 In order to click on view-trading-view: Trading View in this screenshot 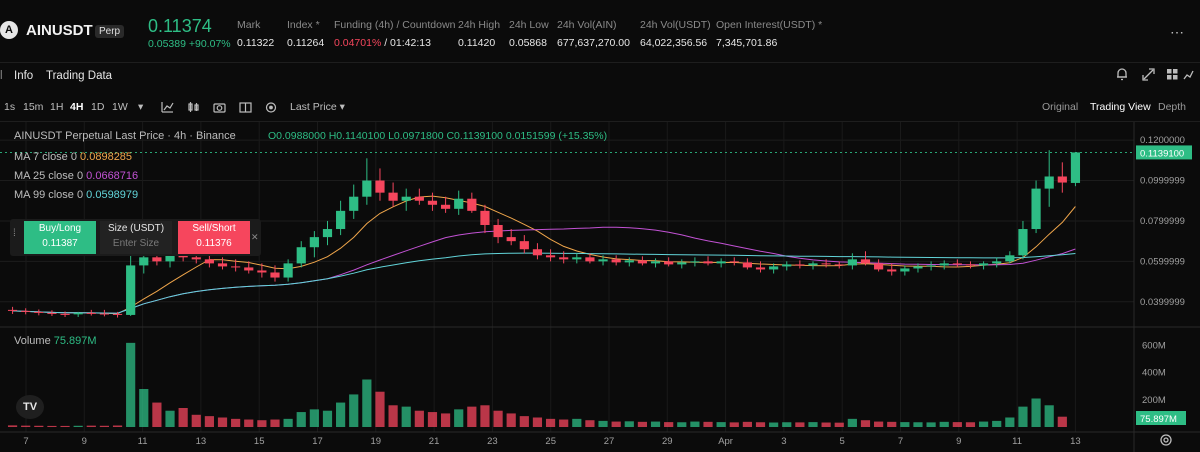, I will do `click(1120, 107)`.